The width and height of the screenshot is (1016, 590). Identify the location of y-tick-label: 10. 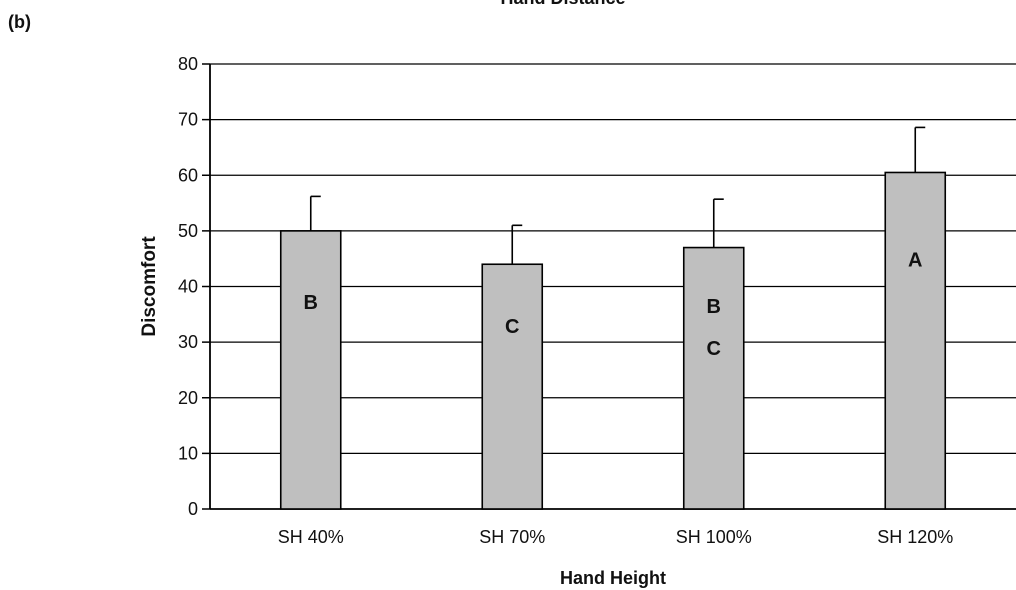
(188, 453).